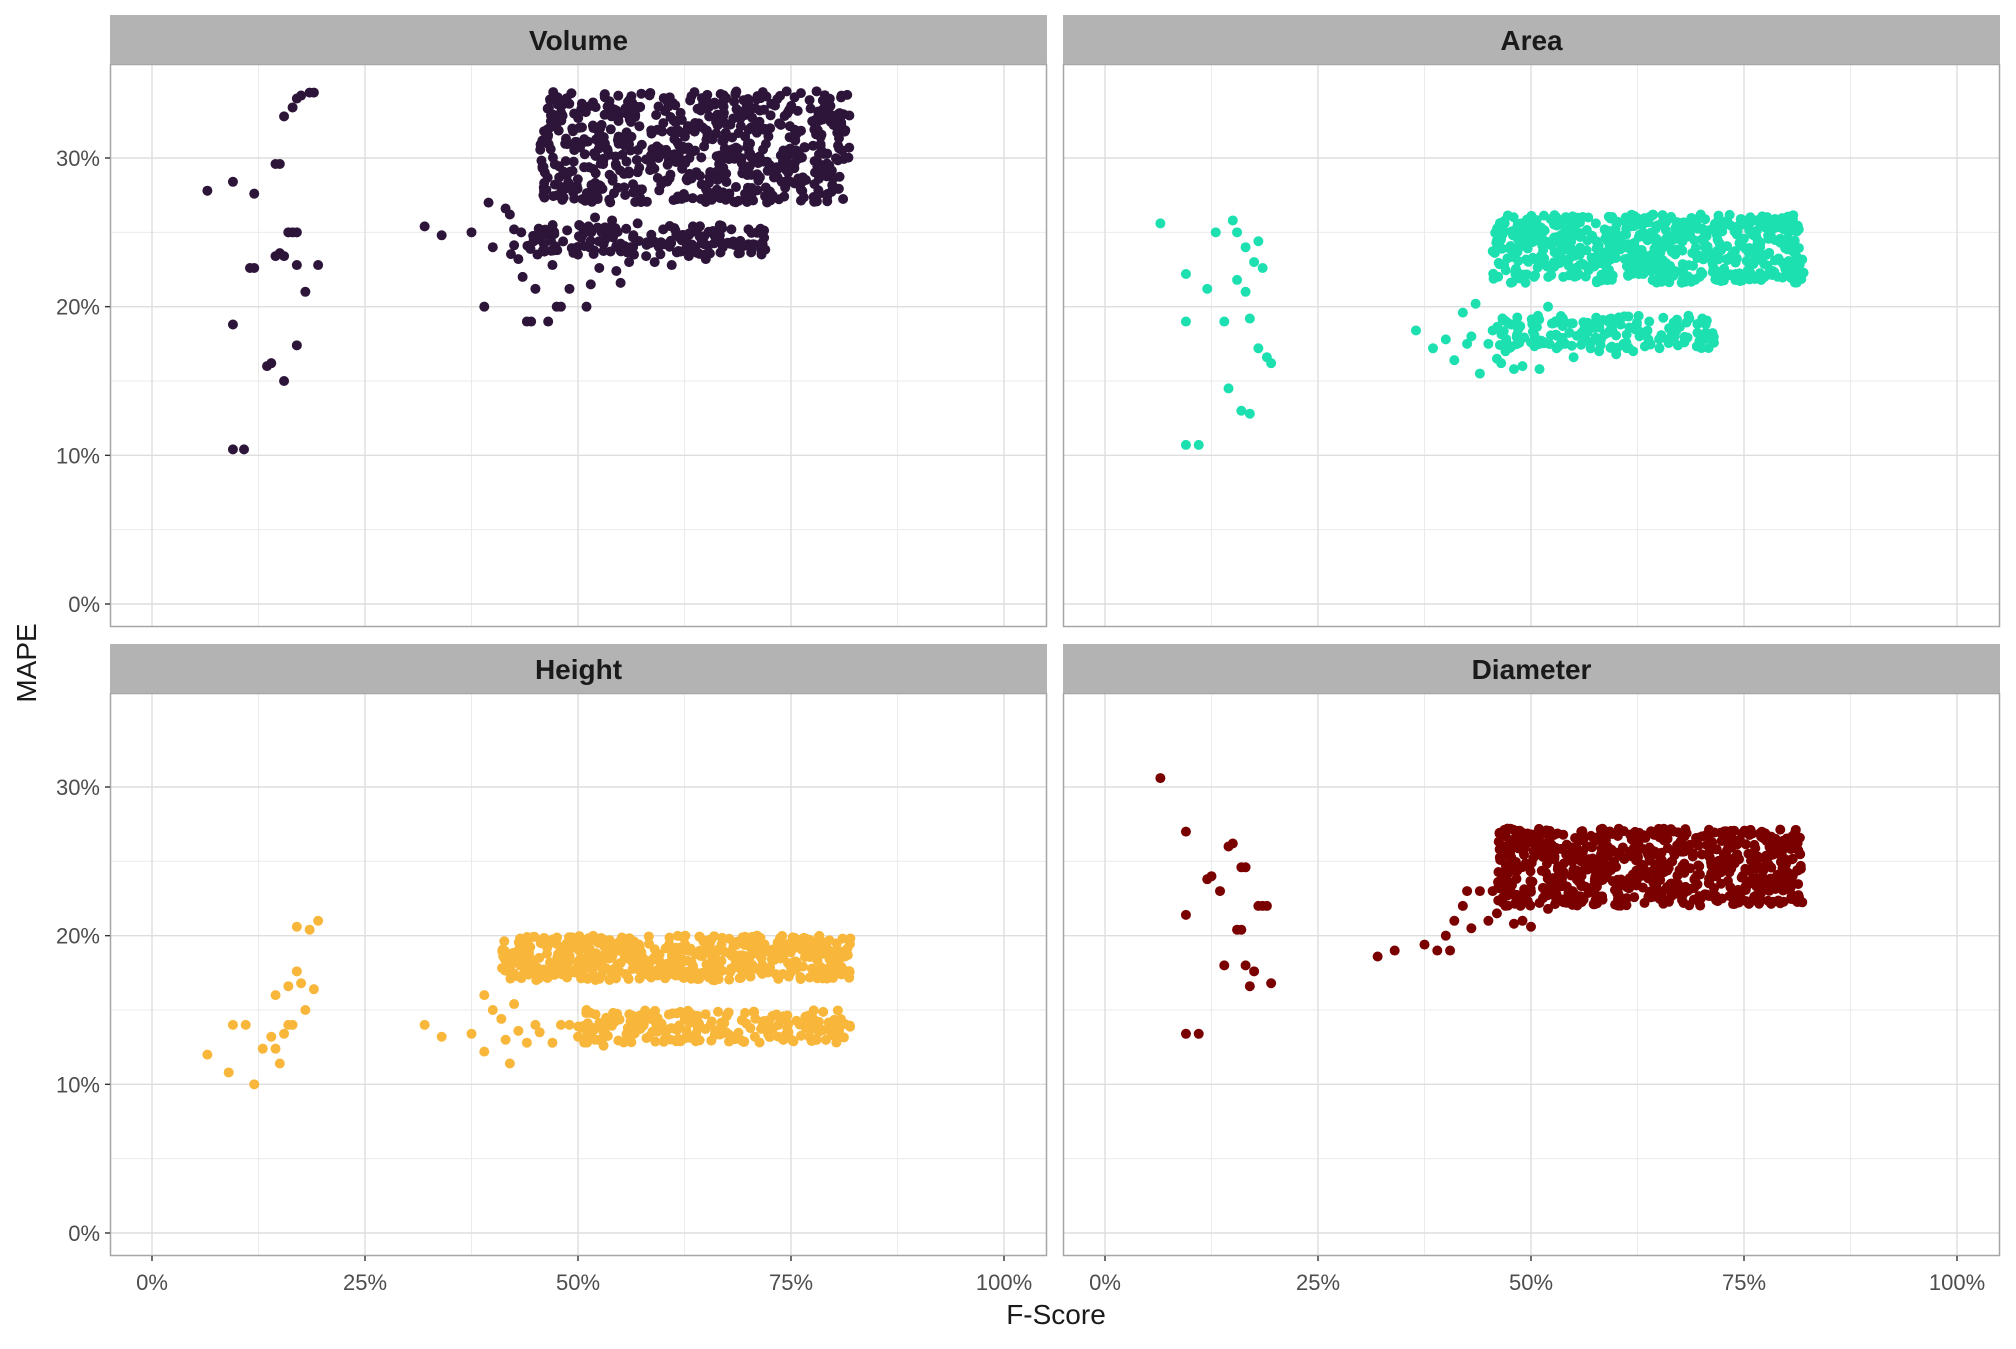 This screenshot has width=2016, height=1349. What do you see at coordinates (152, 1282) in the screenshot?
I see `x-tick-label: 0%` at bounding box center [152, 1282].